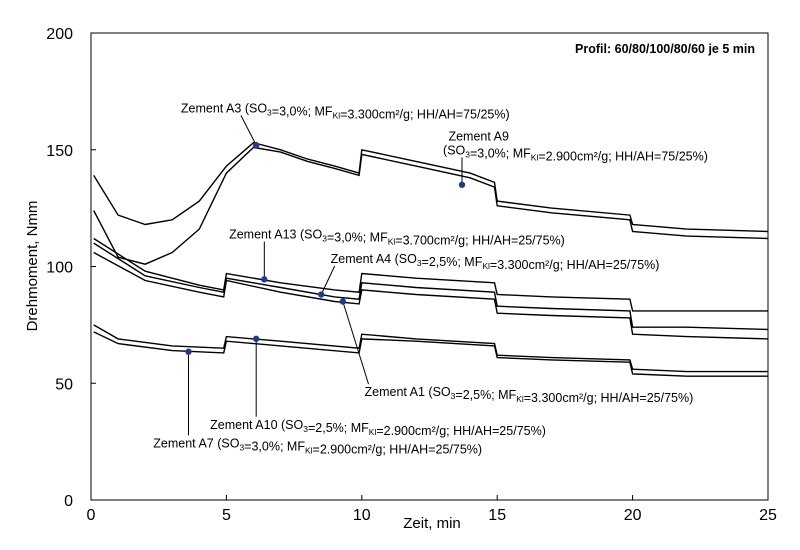 The width and height of the screenshot is (800, 550). What do you see at coordinates (226, 515) in the screenshot?
I see `x-tick-label: 5` at bounding box center [226, 515].